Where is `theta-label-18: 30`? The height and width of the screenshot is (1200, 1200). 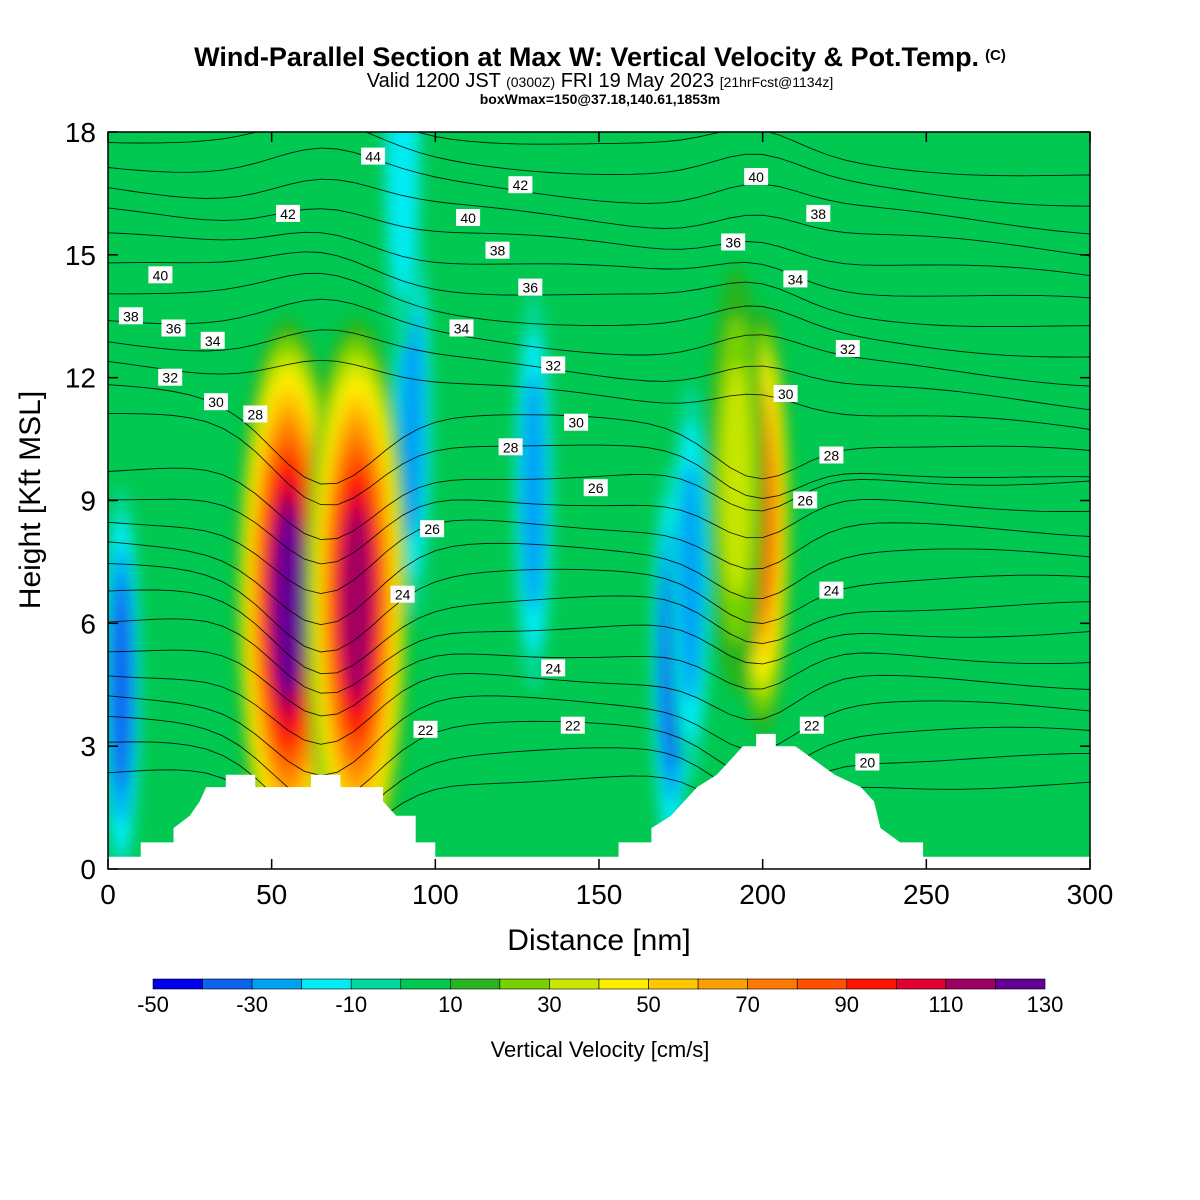 theta-label-18: 30 is located at coordinates (216, 402).